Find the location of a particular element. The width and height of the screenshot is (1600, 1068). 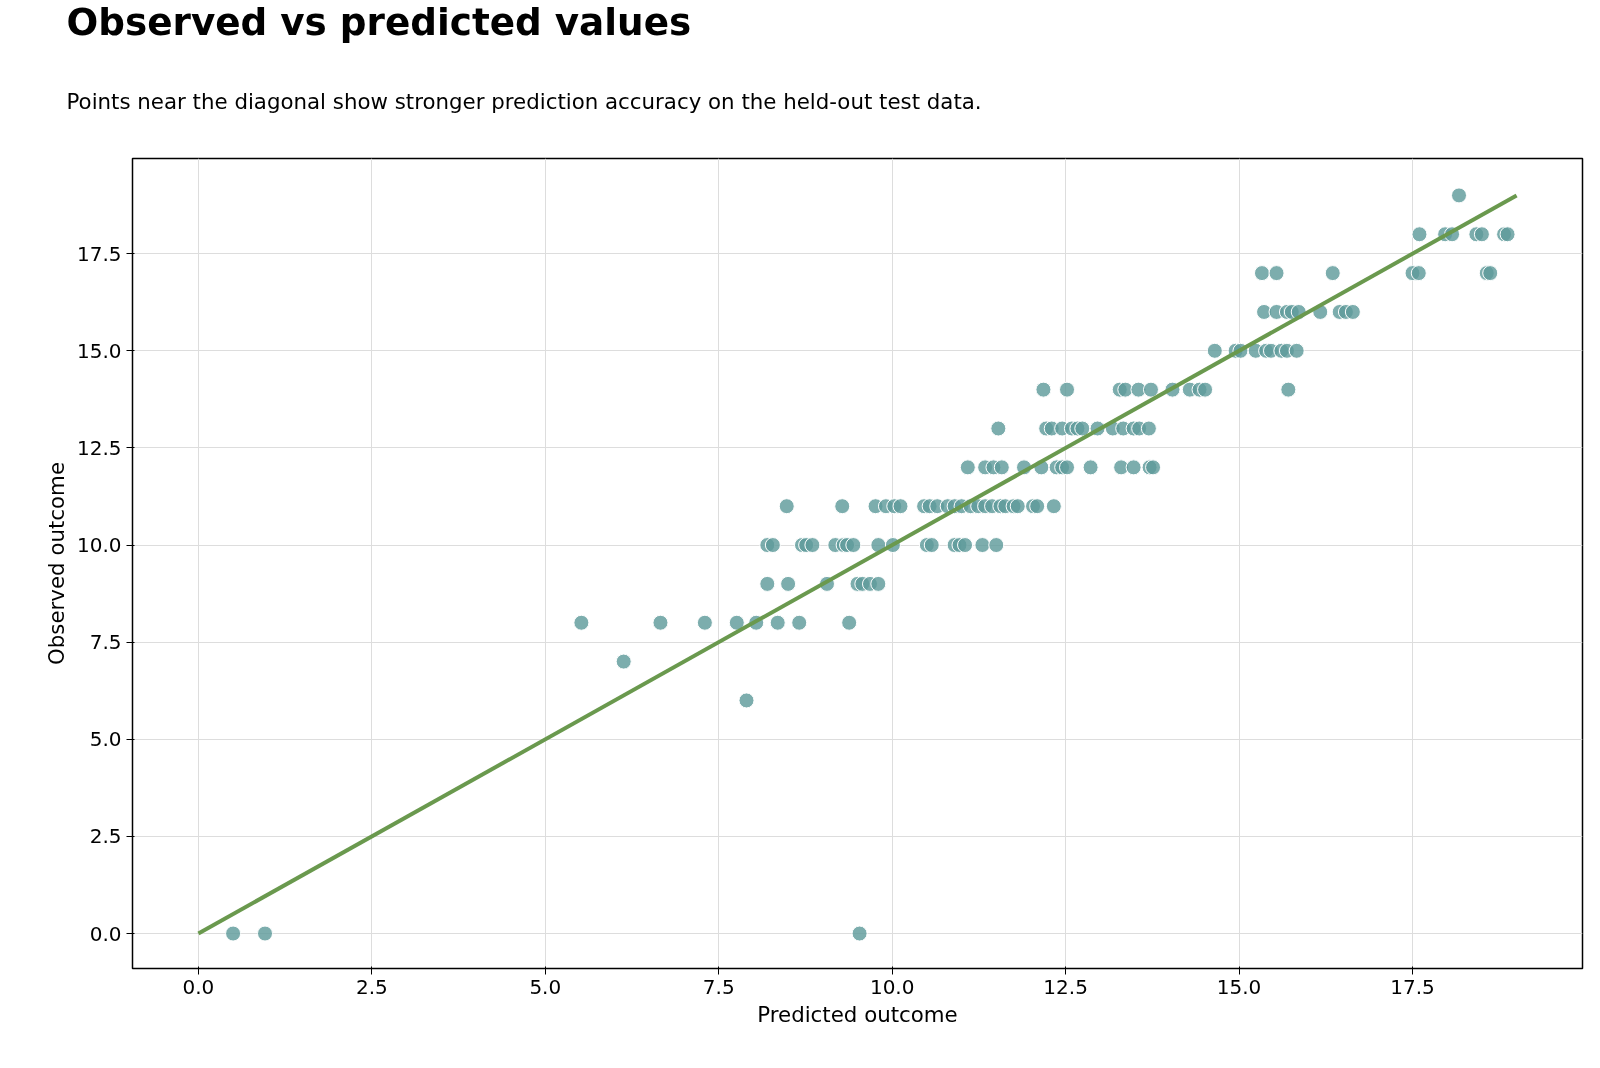

x-axis-title: Predicted outcome is located at coordinates (857, 1014).